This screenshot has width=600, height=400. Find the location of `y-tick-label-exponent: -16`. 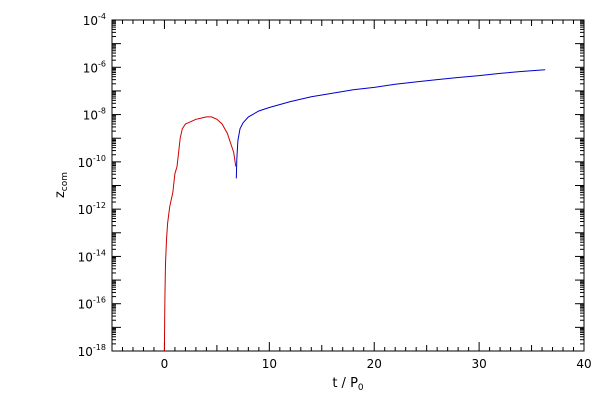

y-tick-label-exponent: -16 is located at coordinates (99, 300).